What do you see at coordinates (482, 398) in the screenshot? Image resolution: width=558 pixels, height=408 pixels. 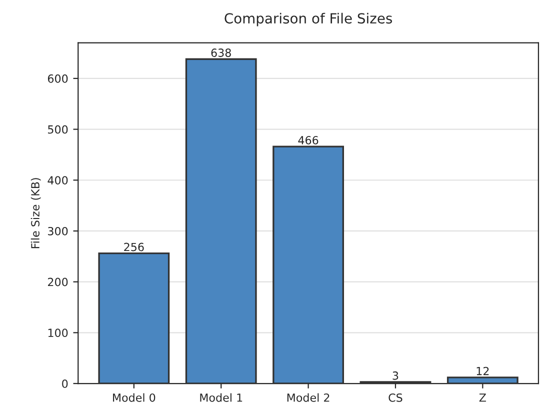 I see `x-tick-label: Z` at bounding box center [482, 398].